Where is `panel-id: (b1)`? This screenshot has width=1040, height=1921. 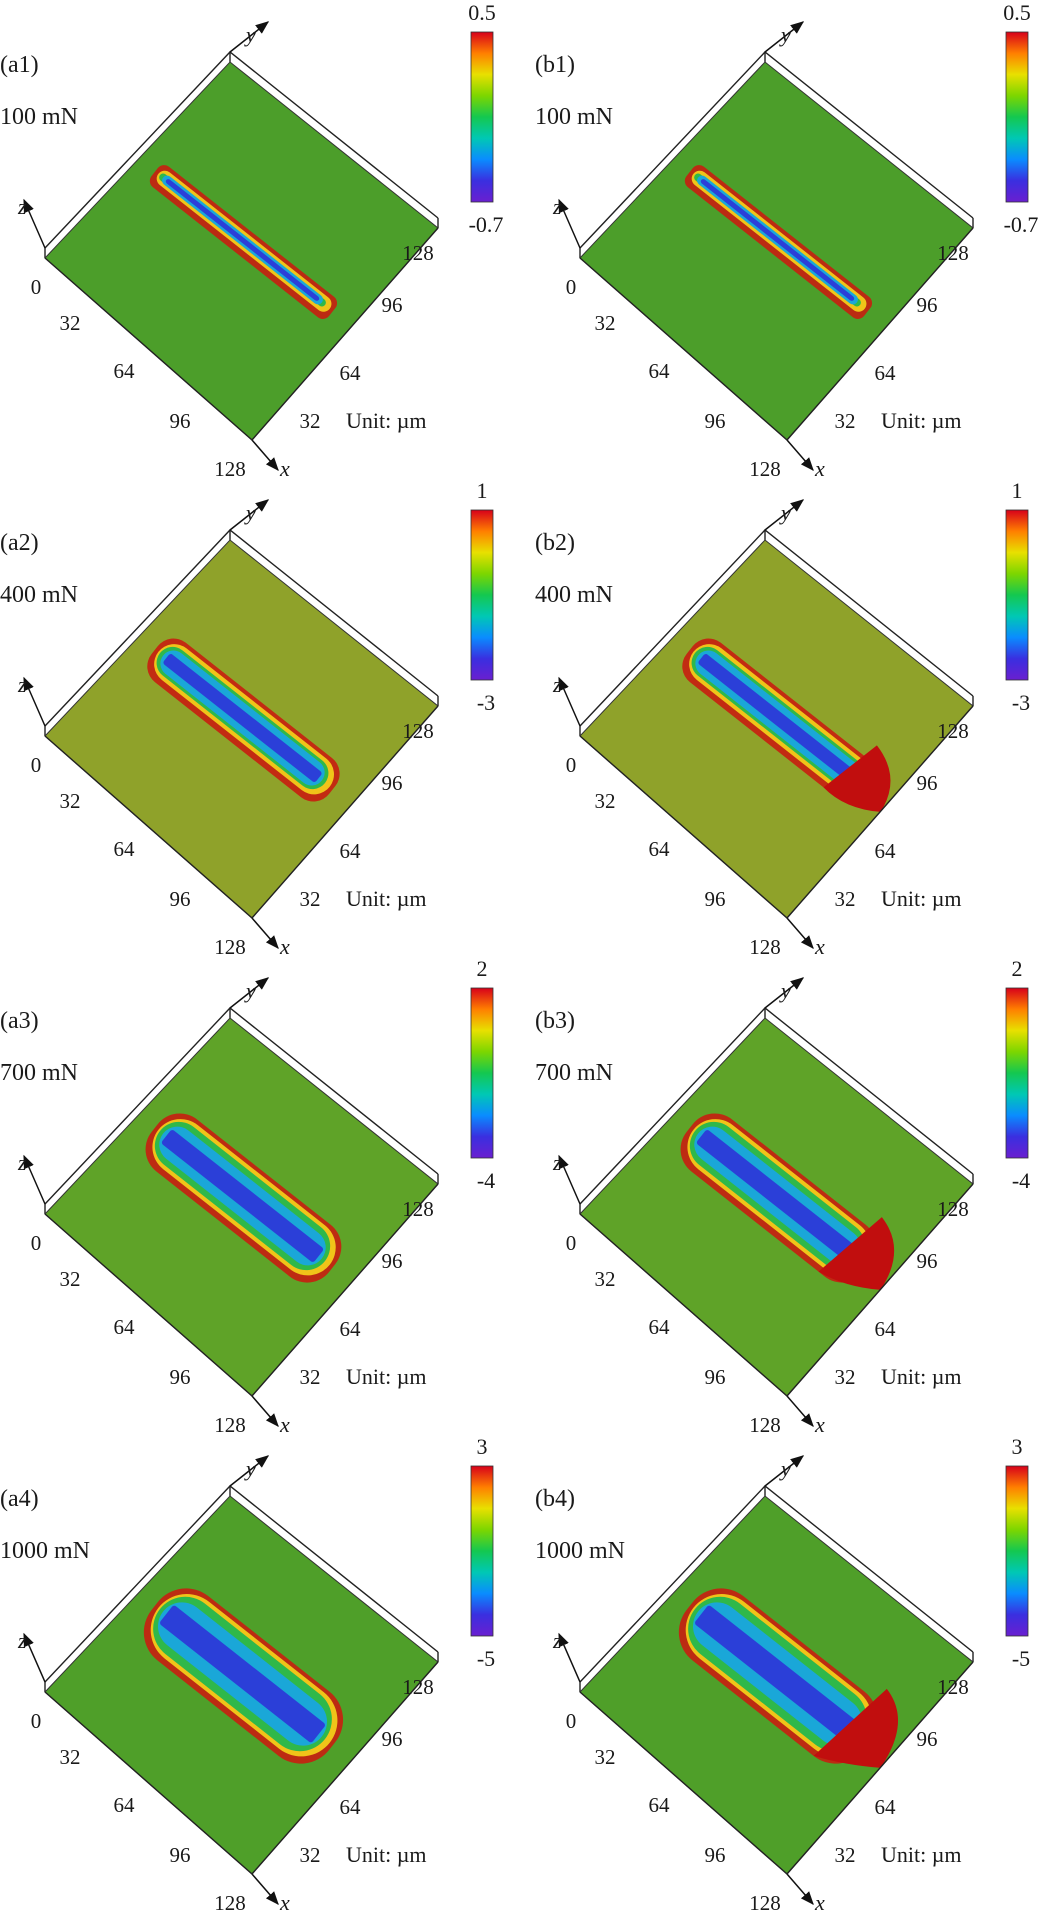 panel-id: (b1) is located at coordinates (555, 65).